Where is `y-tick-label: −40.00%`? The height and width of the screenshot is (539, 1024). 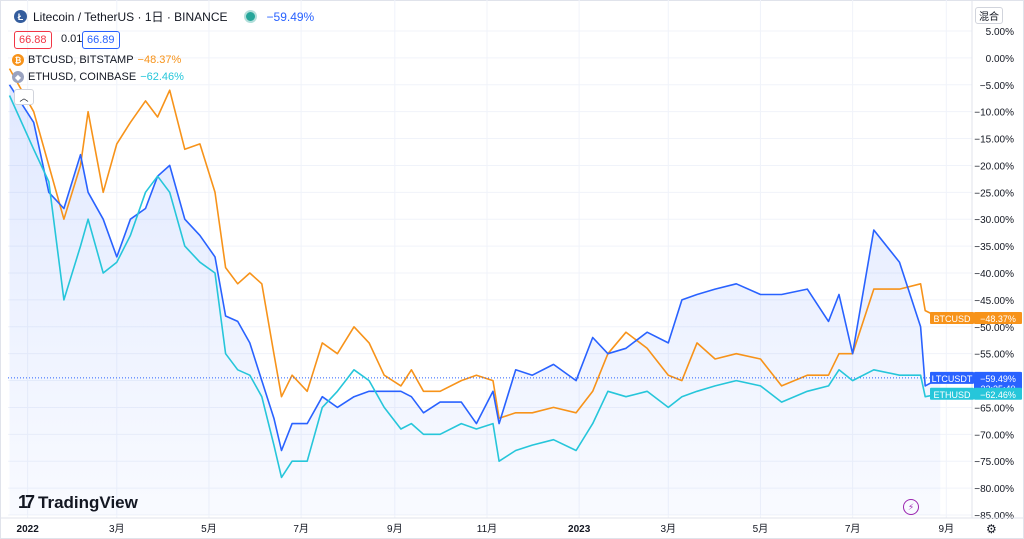 y-tick-label: −40.00% is located at coordinates (994, 274).